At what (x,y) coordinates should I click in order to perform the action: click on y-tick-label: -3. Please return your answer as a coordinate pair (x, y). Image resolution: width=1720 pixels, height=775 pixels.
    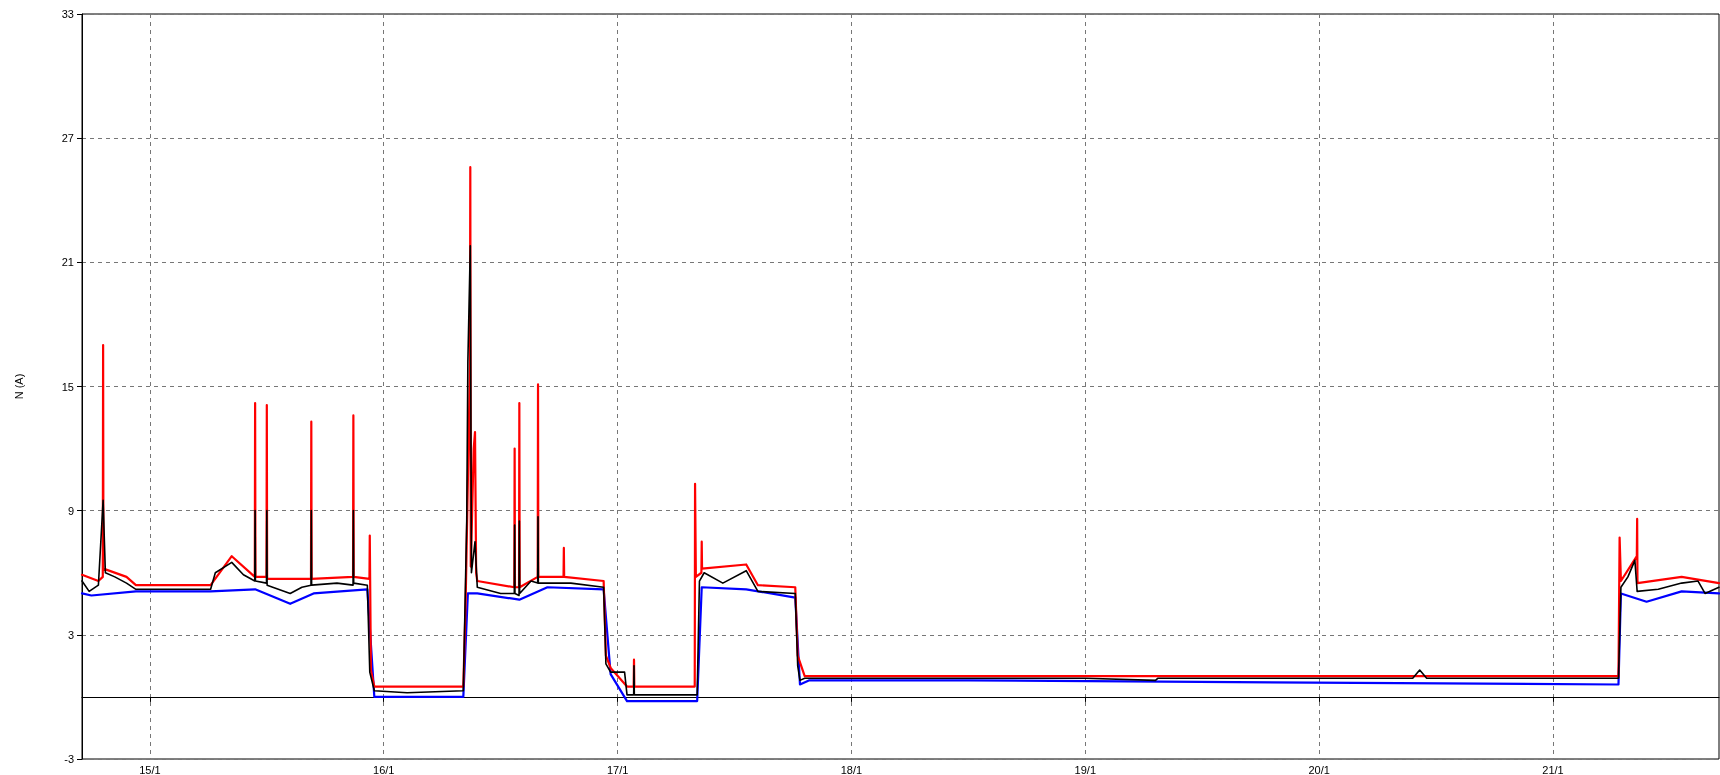
    Looking at the image, I should click on (69, 759).